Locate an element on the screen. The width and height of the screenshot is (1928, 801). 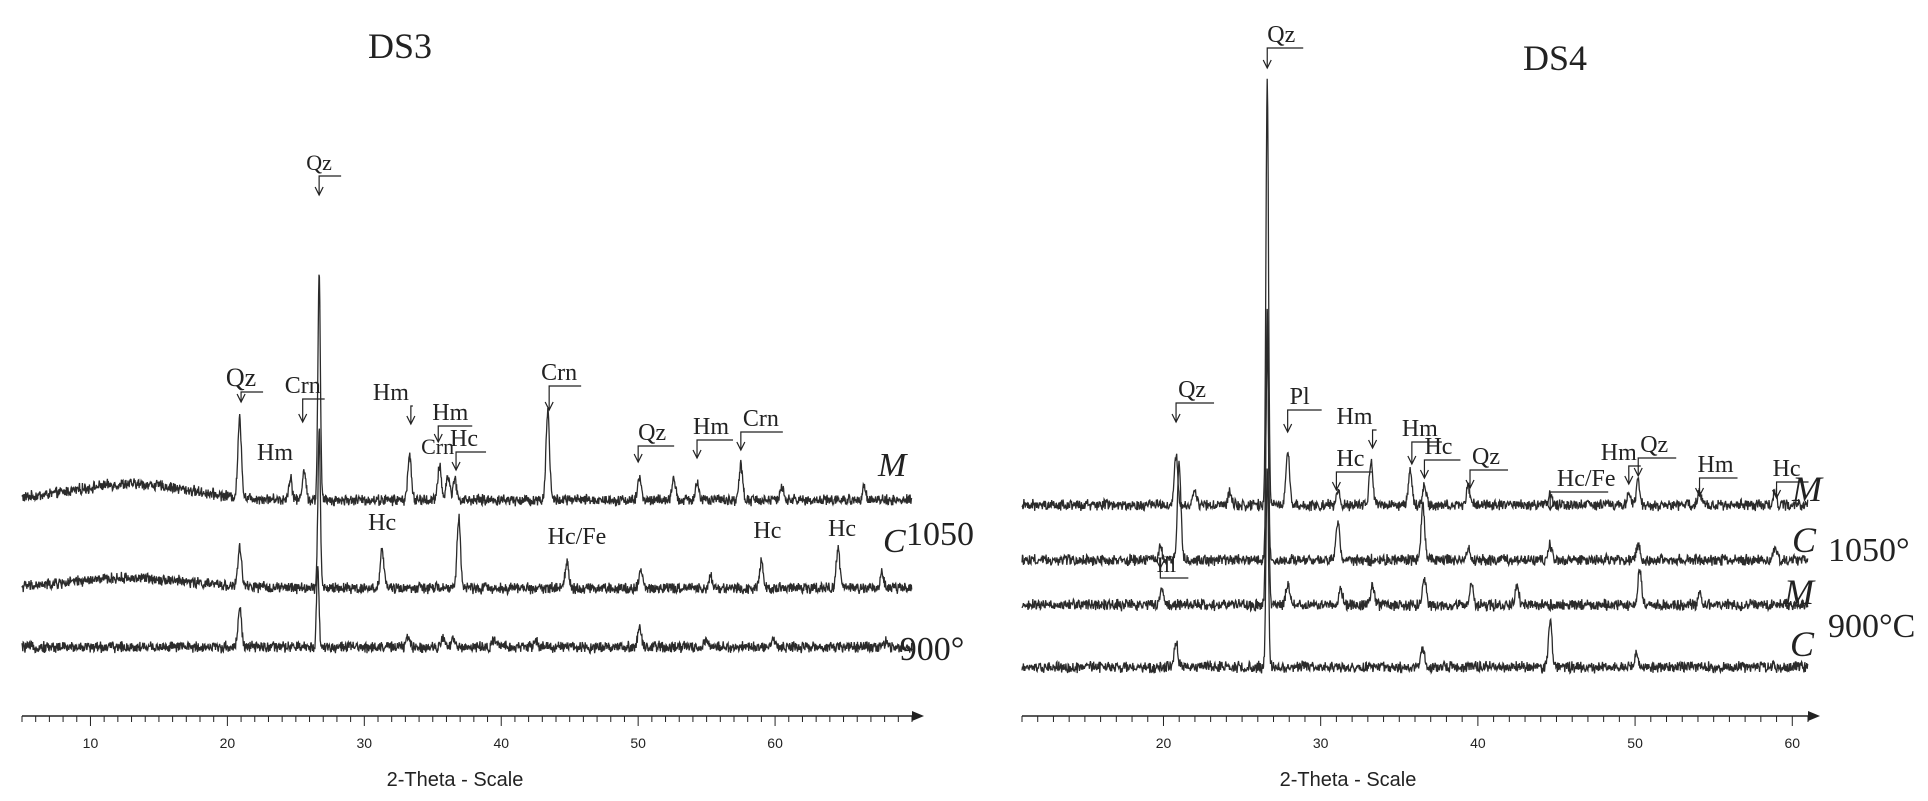
ds4-tick-label: 40 is located at coordinates (1478, 743).